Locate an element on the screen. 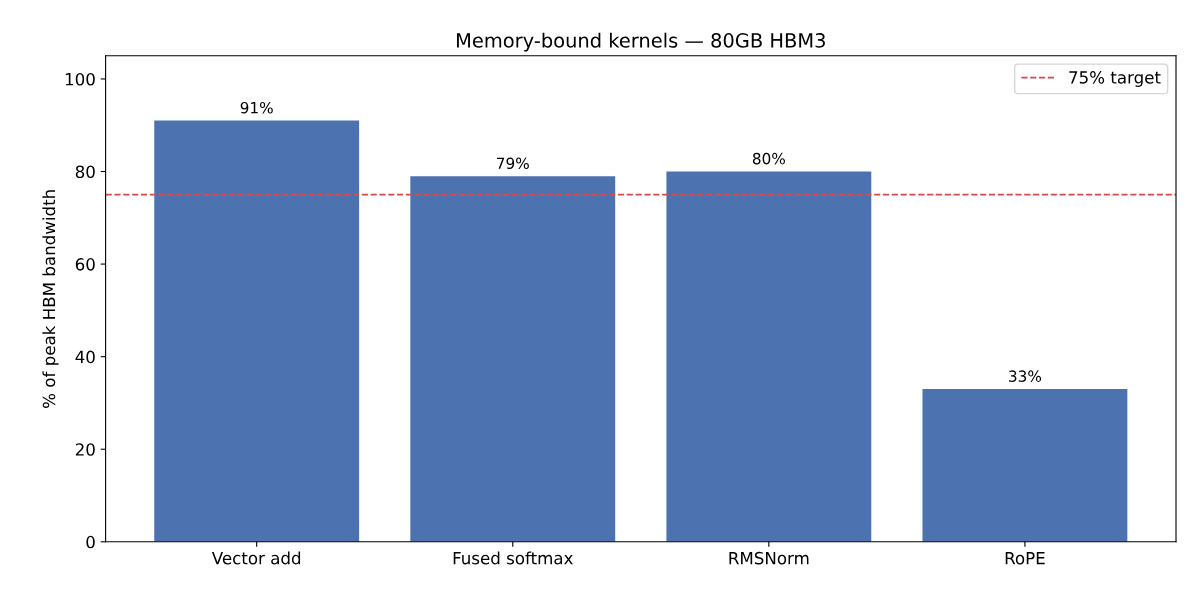 The image size is (1200, 600). chart-title: Memory-bound kernels — 80GB HBM3 is located at coordinates (641, 42).